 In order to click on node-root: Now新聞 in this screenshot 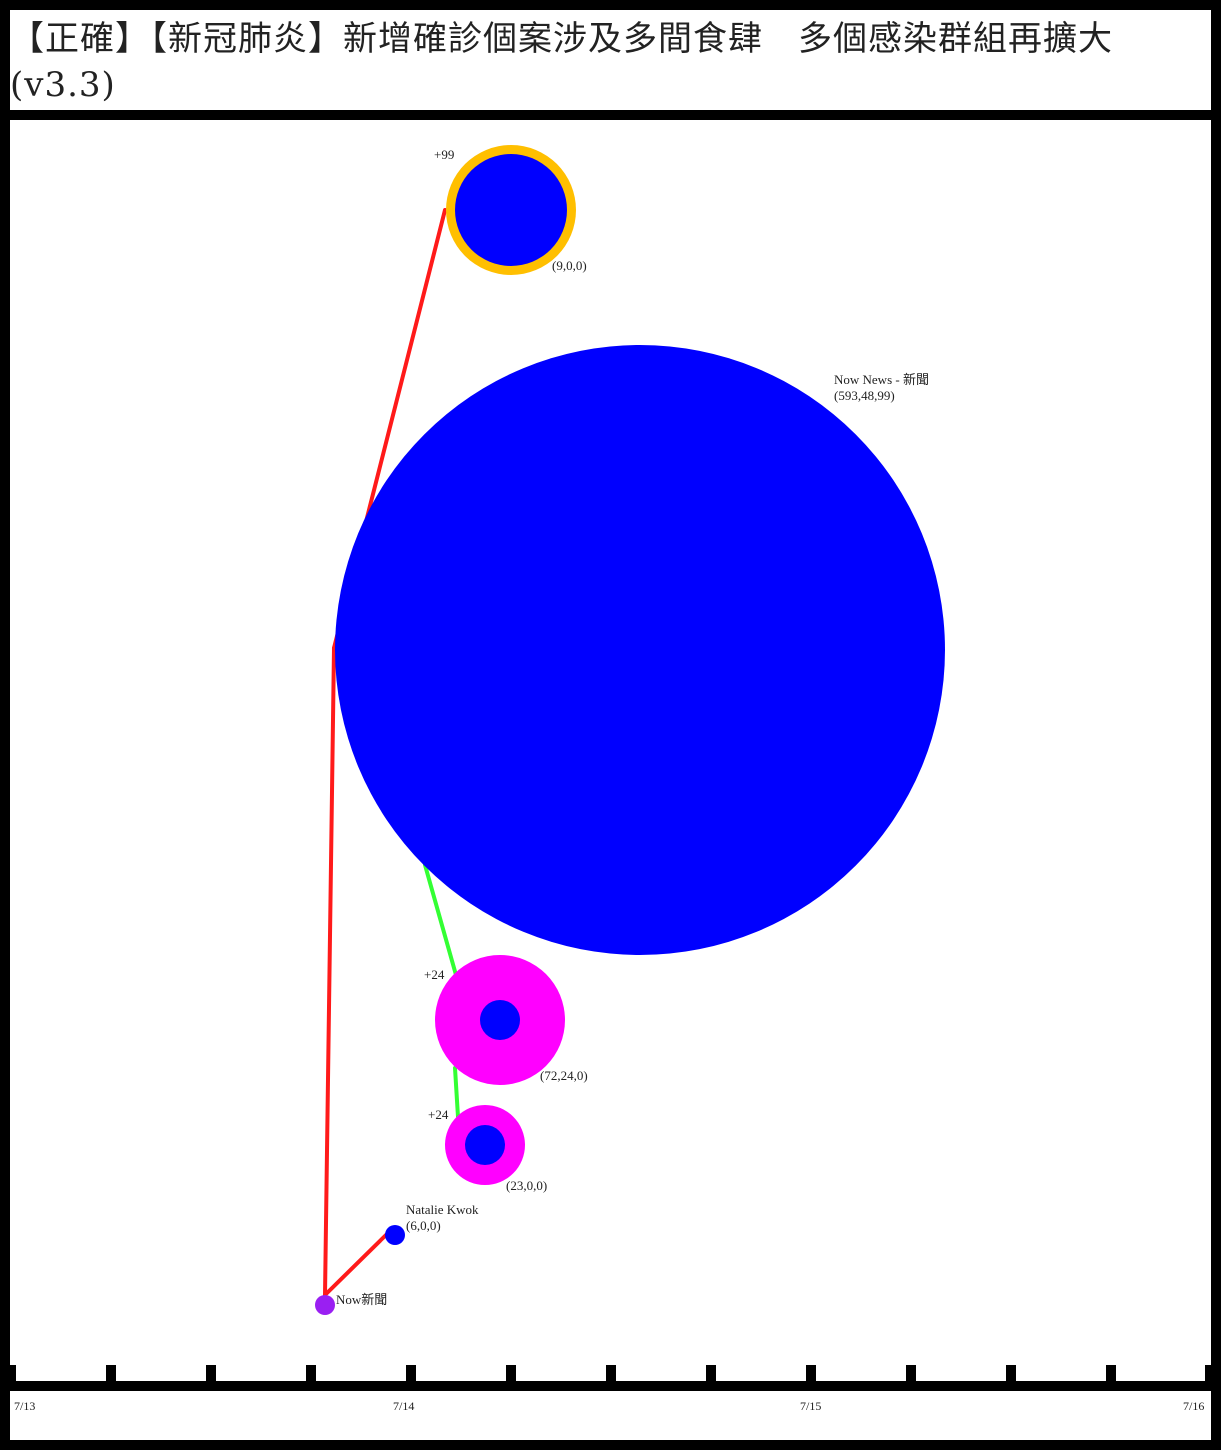, I will do `click(351, 1303)`.